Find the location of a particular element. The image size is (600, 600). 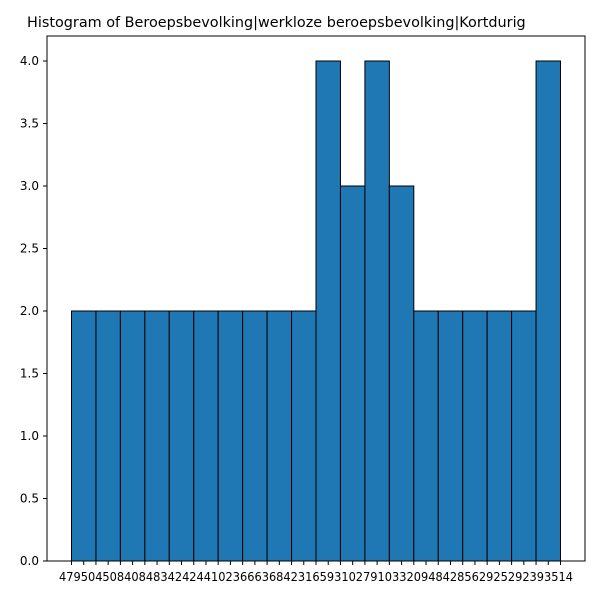

y-tick-label: 3.5 is located at coordinates (29, 124).